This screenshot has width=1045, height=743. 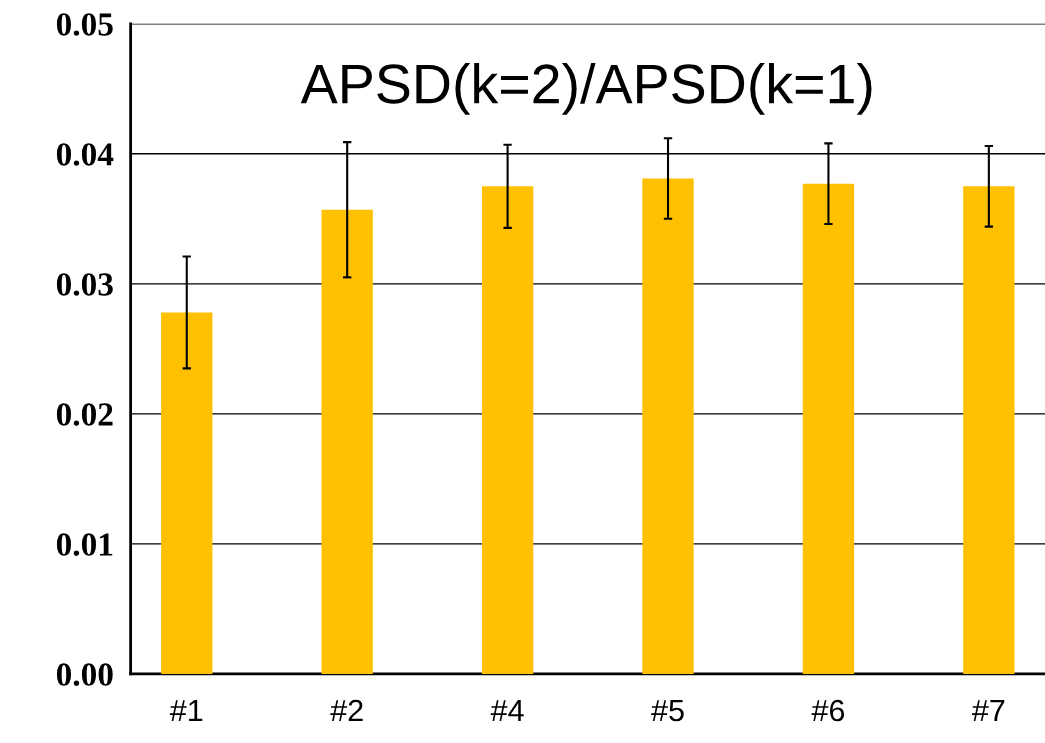 I want to click on text: APSD(k=2)/APSD(k=1), so click(x=586, y=88).